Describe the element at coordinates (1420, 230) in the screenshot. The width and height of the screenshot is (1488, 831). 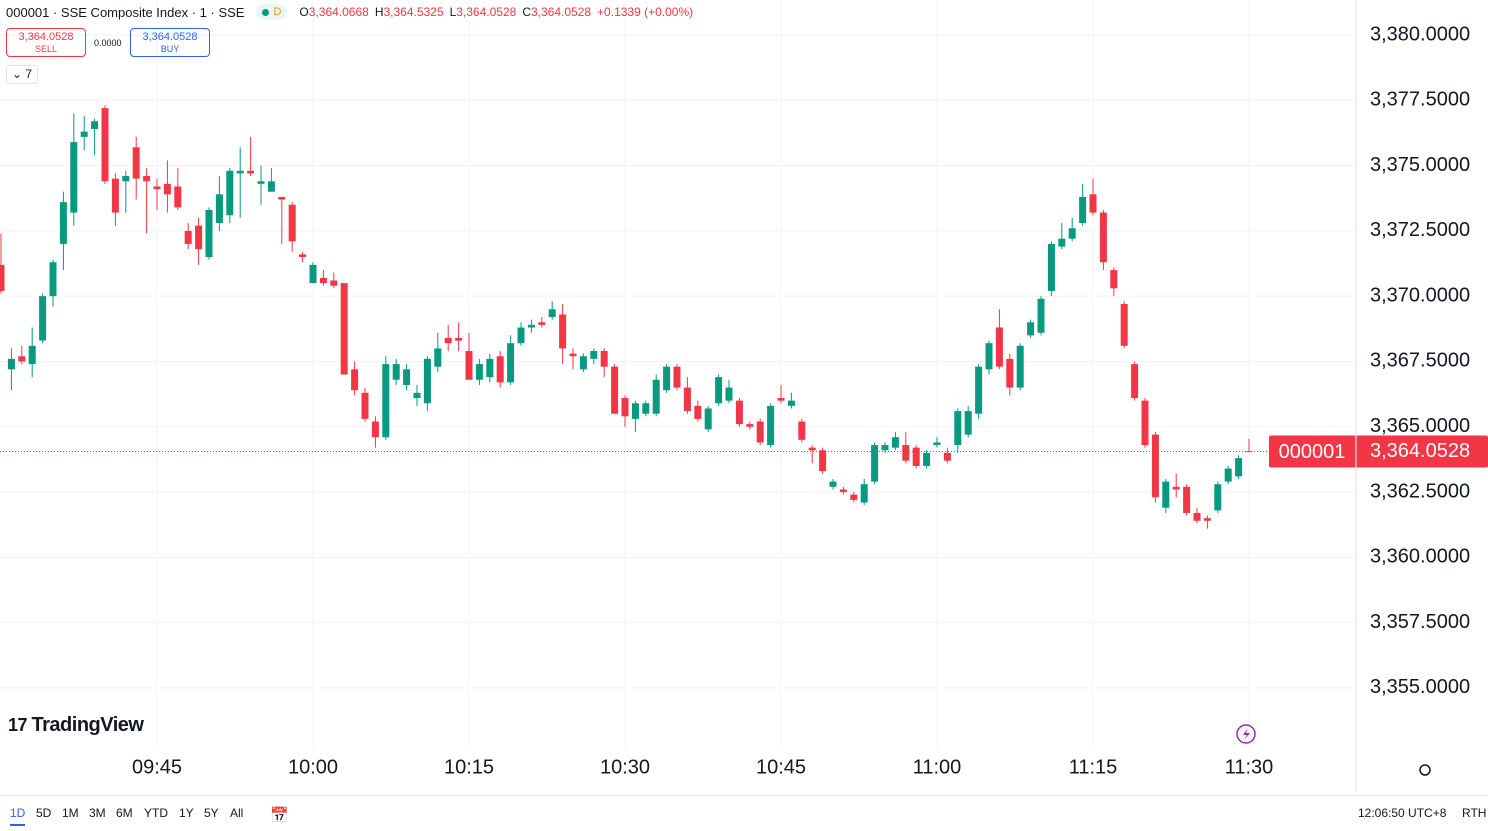
I see `y-tick-label: 3,372.5000` at that location.